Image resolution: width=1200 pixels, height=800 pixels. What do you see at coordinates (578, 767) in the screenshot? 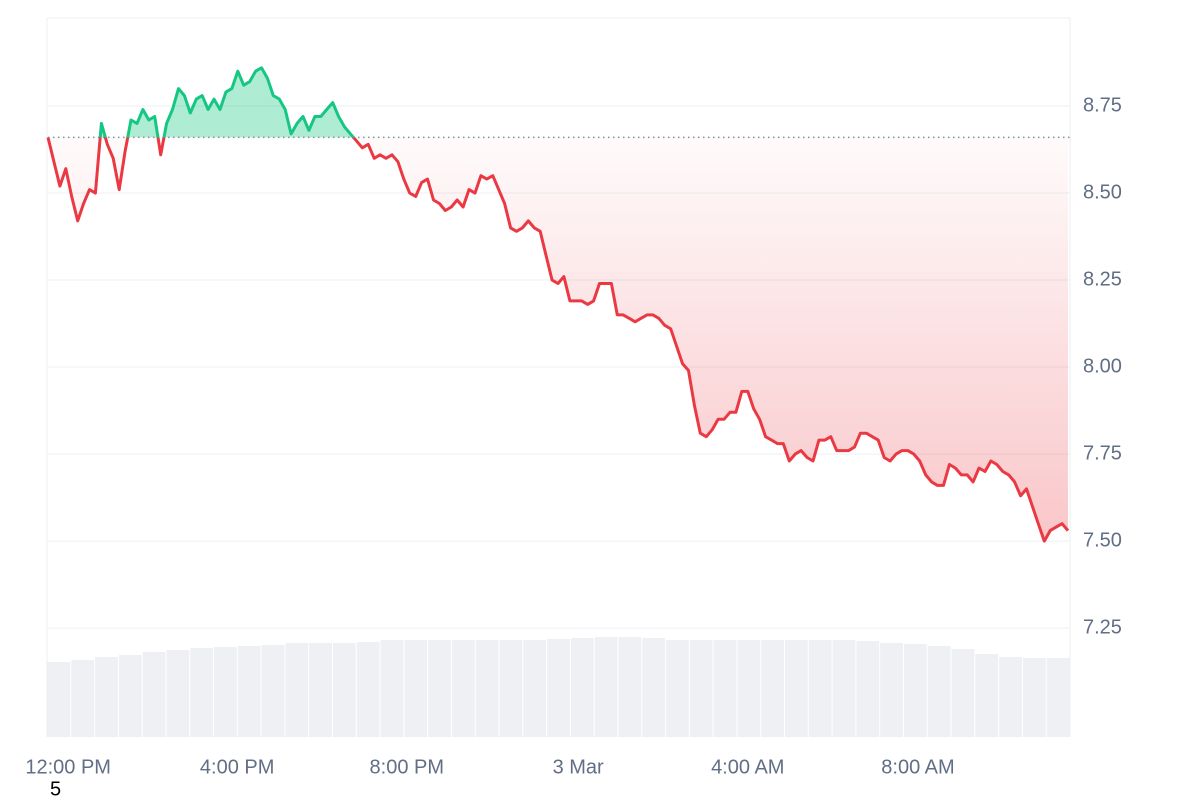
I see `x-tick-label: 3 Mar` at bounding box center [578, 767].